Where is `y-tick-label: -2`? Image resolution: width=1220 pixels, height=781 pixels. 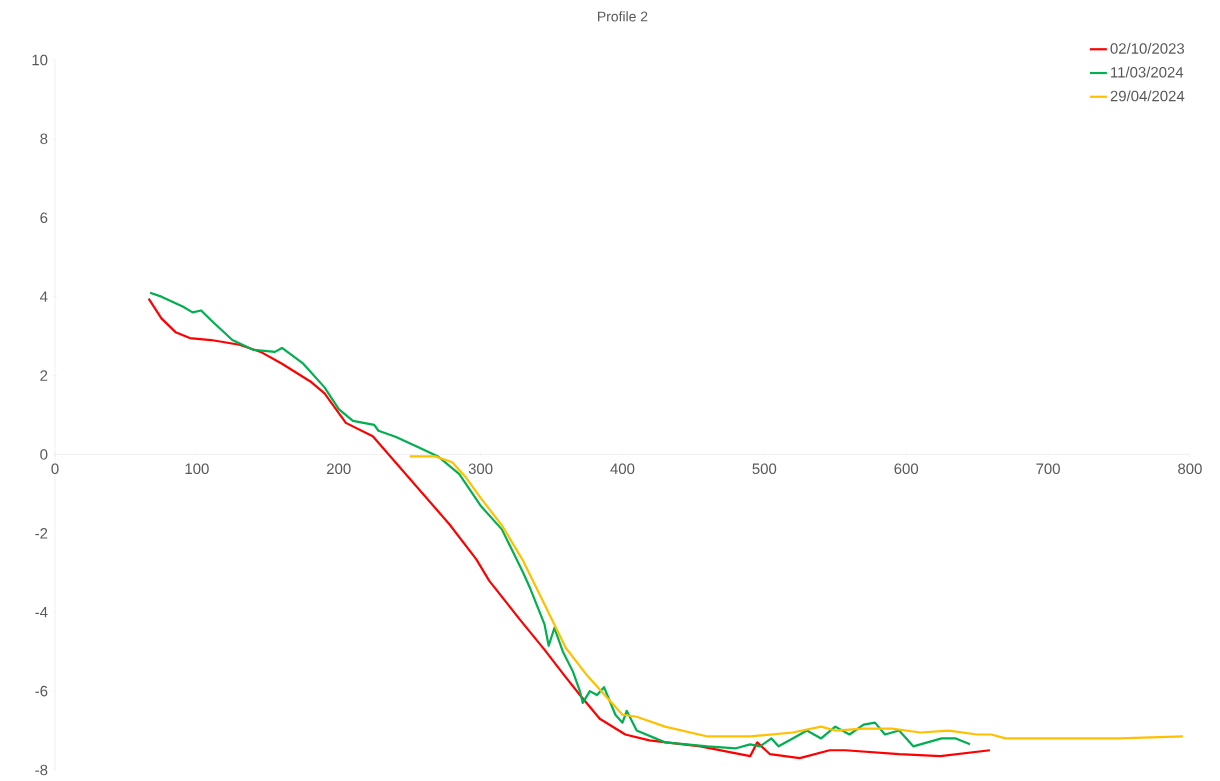
y-tick-label: -2 is located at coordinates (41, 533).